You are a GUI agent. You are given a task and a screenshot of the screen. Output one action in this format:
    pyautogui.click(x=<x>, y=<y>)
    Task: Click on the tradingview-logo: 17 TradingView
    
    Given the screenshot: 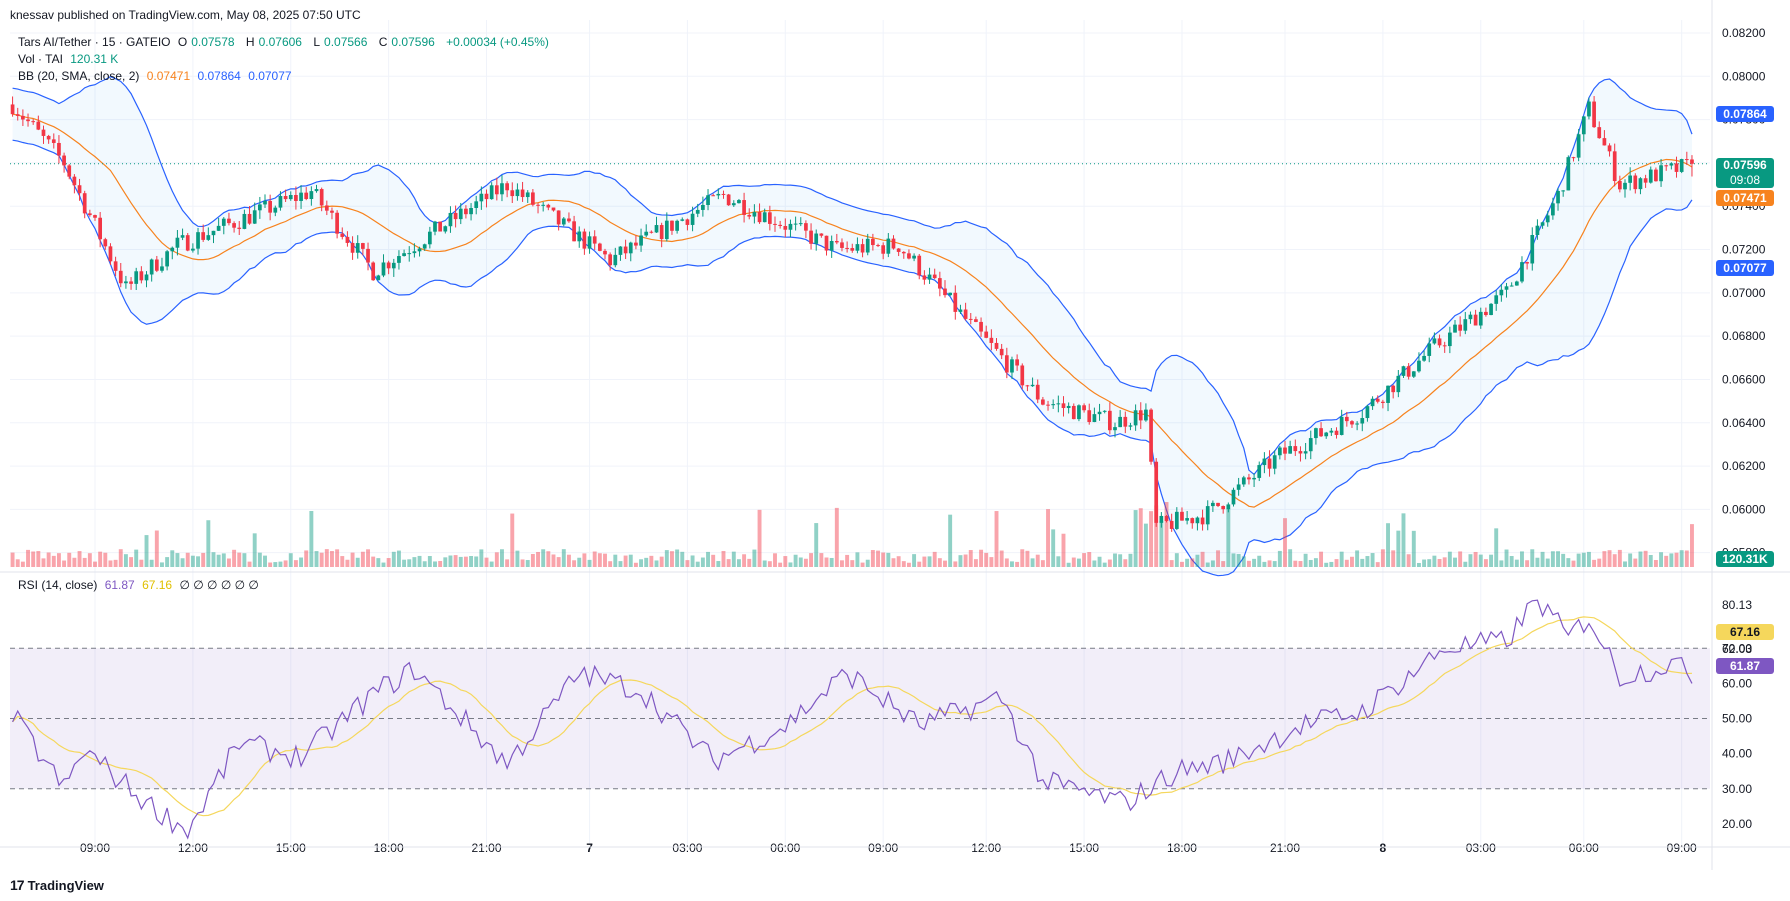 What is the action you would take?
    pyautogui.click(x=57, y=885)
    